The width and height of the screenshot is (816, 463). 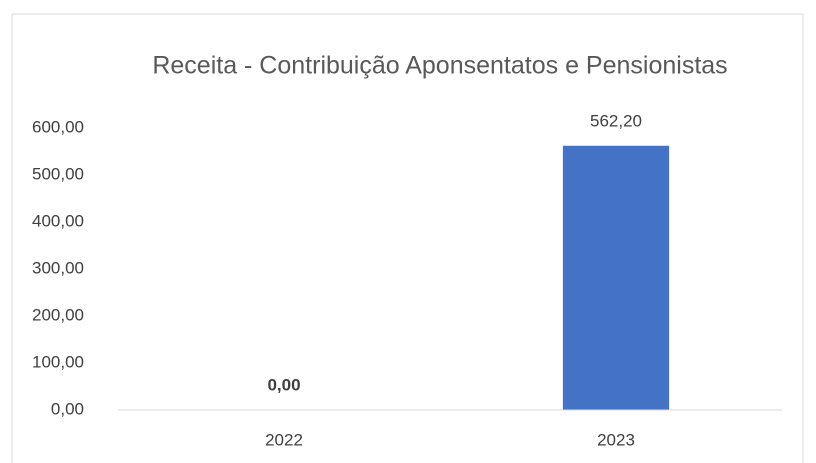 What do you see at coordinates (58, 173) in the screenshot?
I see `y-tick-label: 500,00` at bounding box center [58, 173].